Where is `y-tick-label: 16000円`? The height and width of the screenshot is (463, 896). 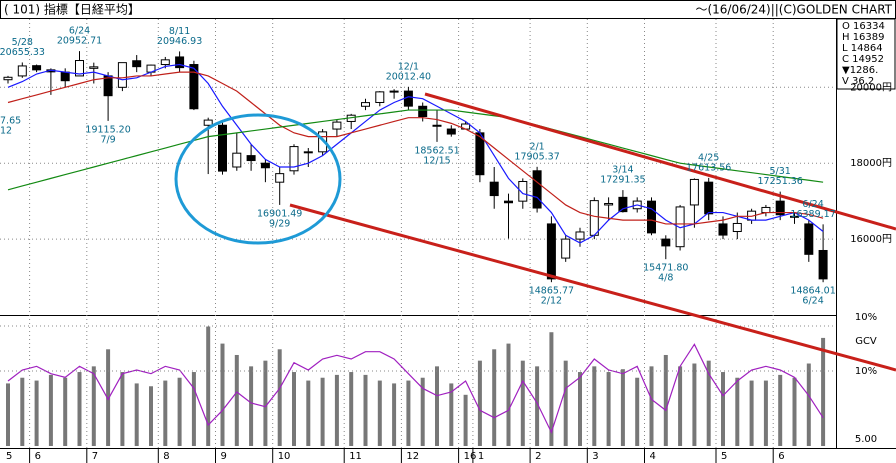
y-tick-label: 16000円 is located at coordinates (871, 239).